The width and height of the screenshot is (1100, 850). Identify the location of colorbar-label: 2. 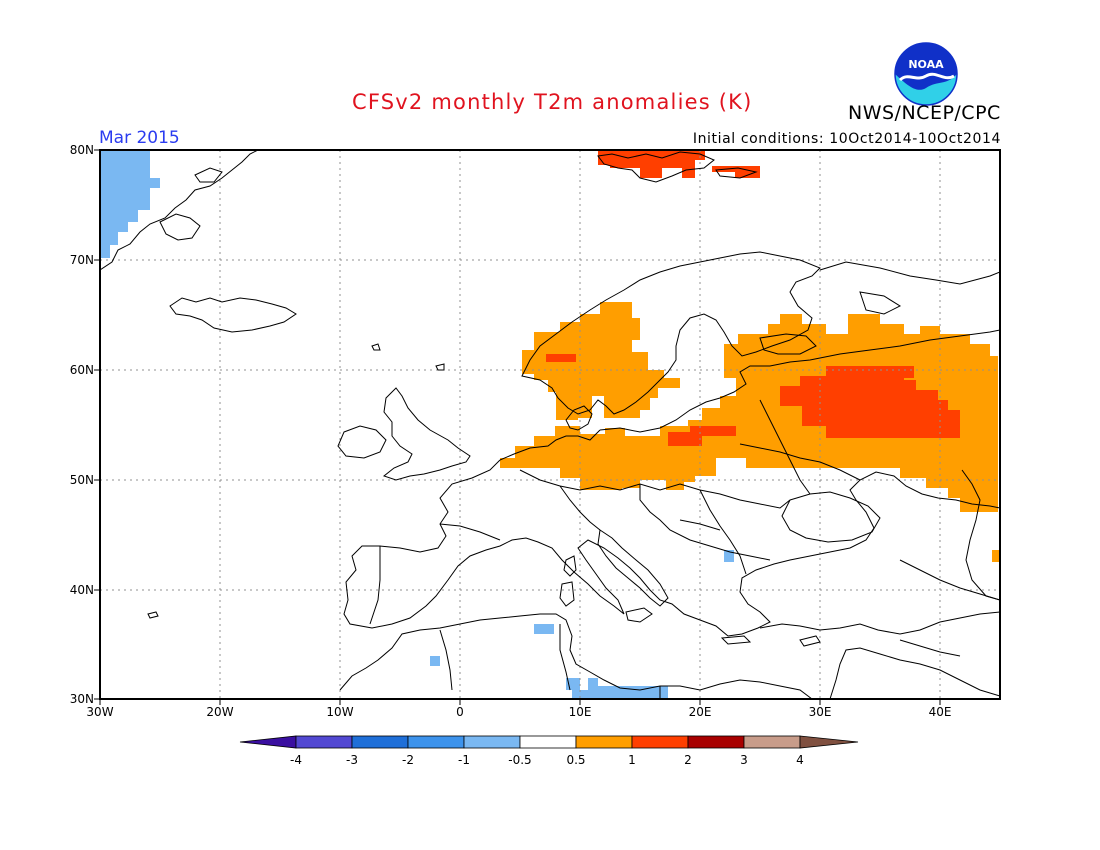
(688, 760).